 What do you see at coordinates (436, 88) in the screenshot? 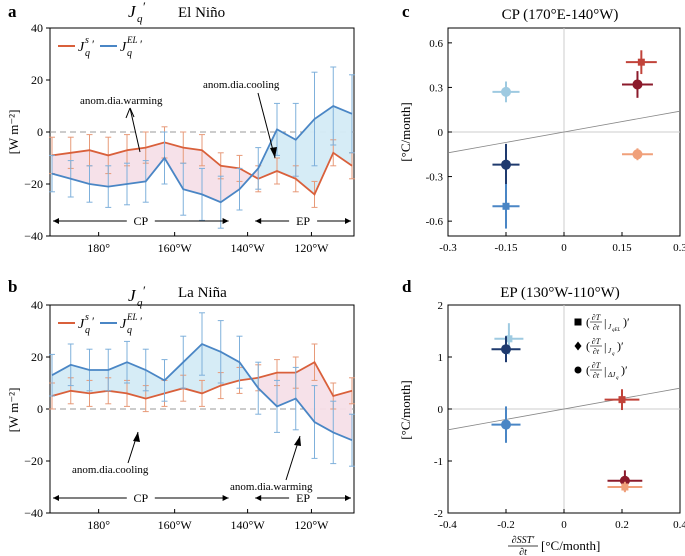
I see `c-ytick-label: 0.3` at bounding box center [436, 88].